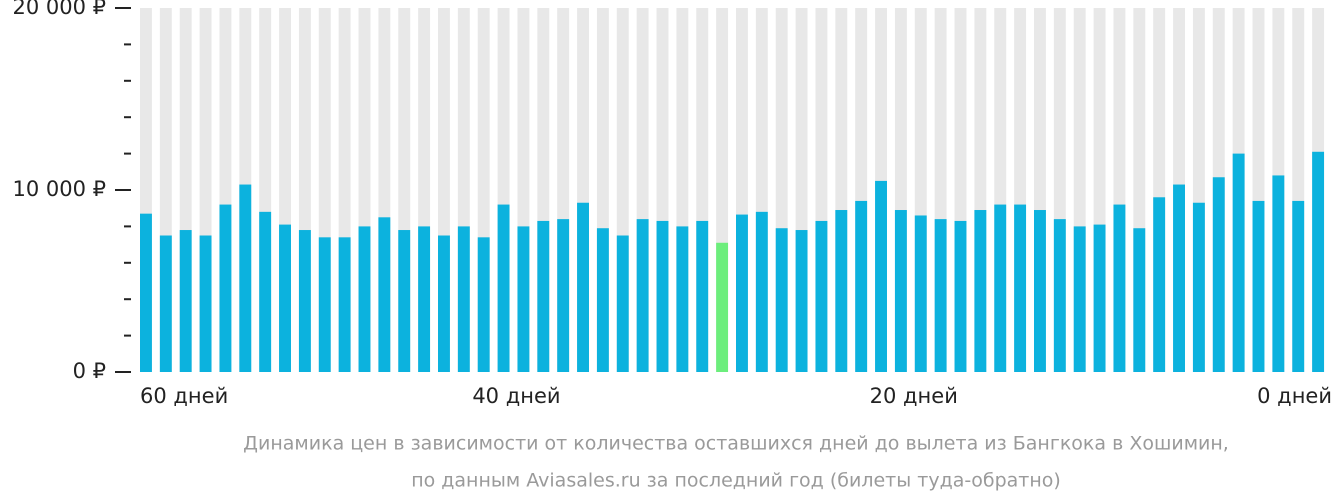 This screenshot has width=1332, height=502. What do you see at coordinates (59, 189) in the screenshot?
I see `y-tick-label: 10 000 ₽` at bounding box center [59, 189].